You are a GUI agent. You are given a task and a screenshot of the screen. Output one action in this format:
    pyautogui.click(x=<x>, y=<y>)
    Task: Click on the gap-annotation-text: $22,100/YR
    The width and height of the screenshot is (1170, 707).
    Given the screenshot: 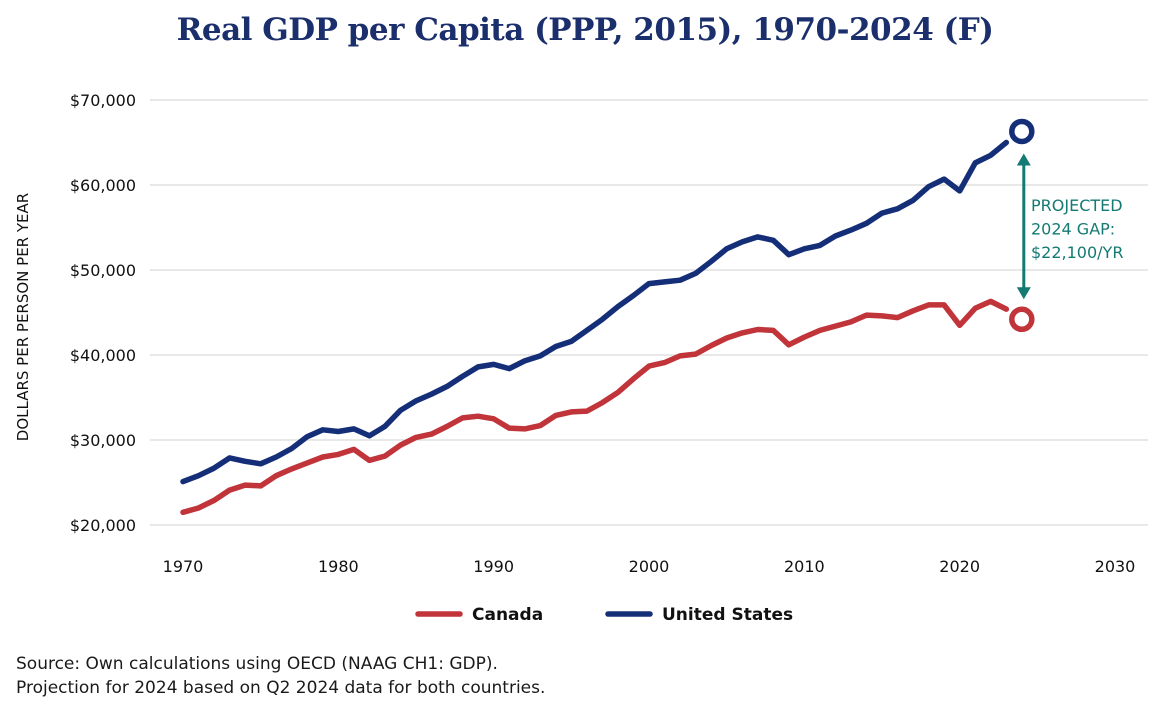 What is the action you would take?
    pyautogui.click(x=1077, y=252)
    